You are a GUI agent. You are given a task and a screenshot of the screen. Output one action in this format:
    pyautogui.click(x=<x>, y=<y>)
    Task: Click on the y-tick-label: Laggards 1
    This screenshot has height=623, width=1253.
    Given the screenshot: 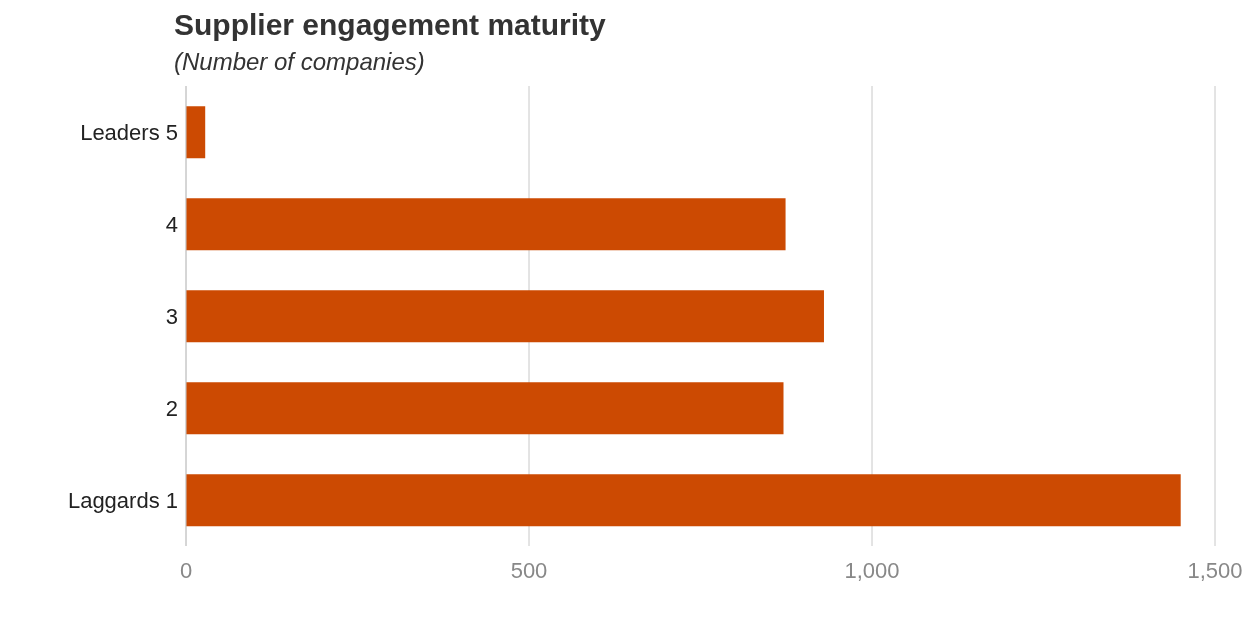 What is the action you would take?
    pyautogui.click(x=122, y=500)
    